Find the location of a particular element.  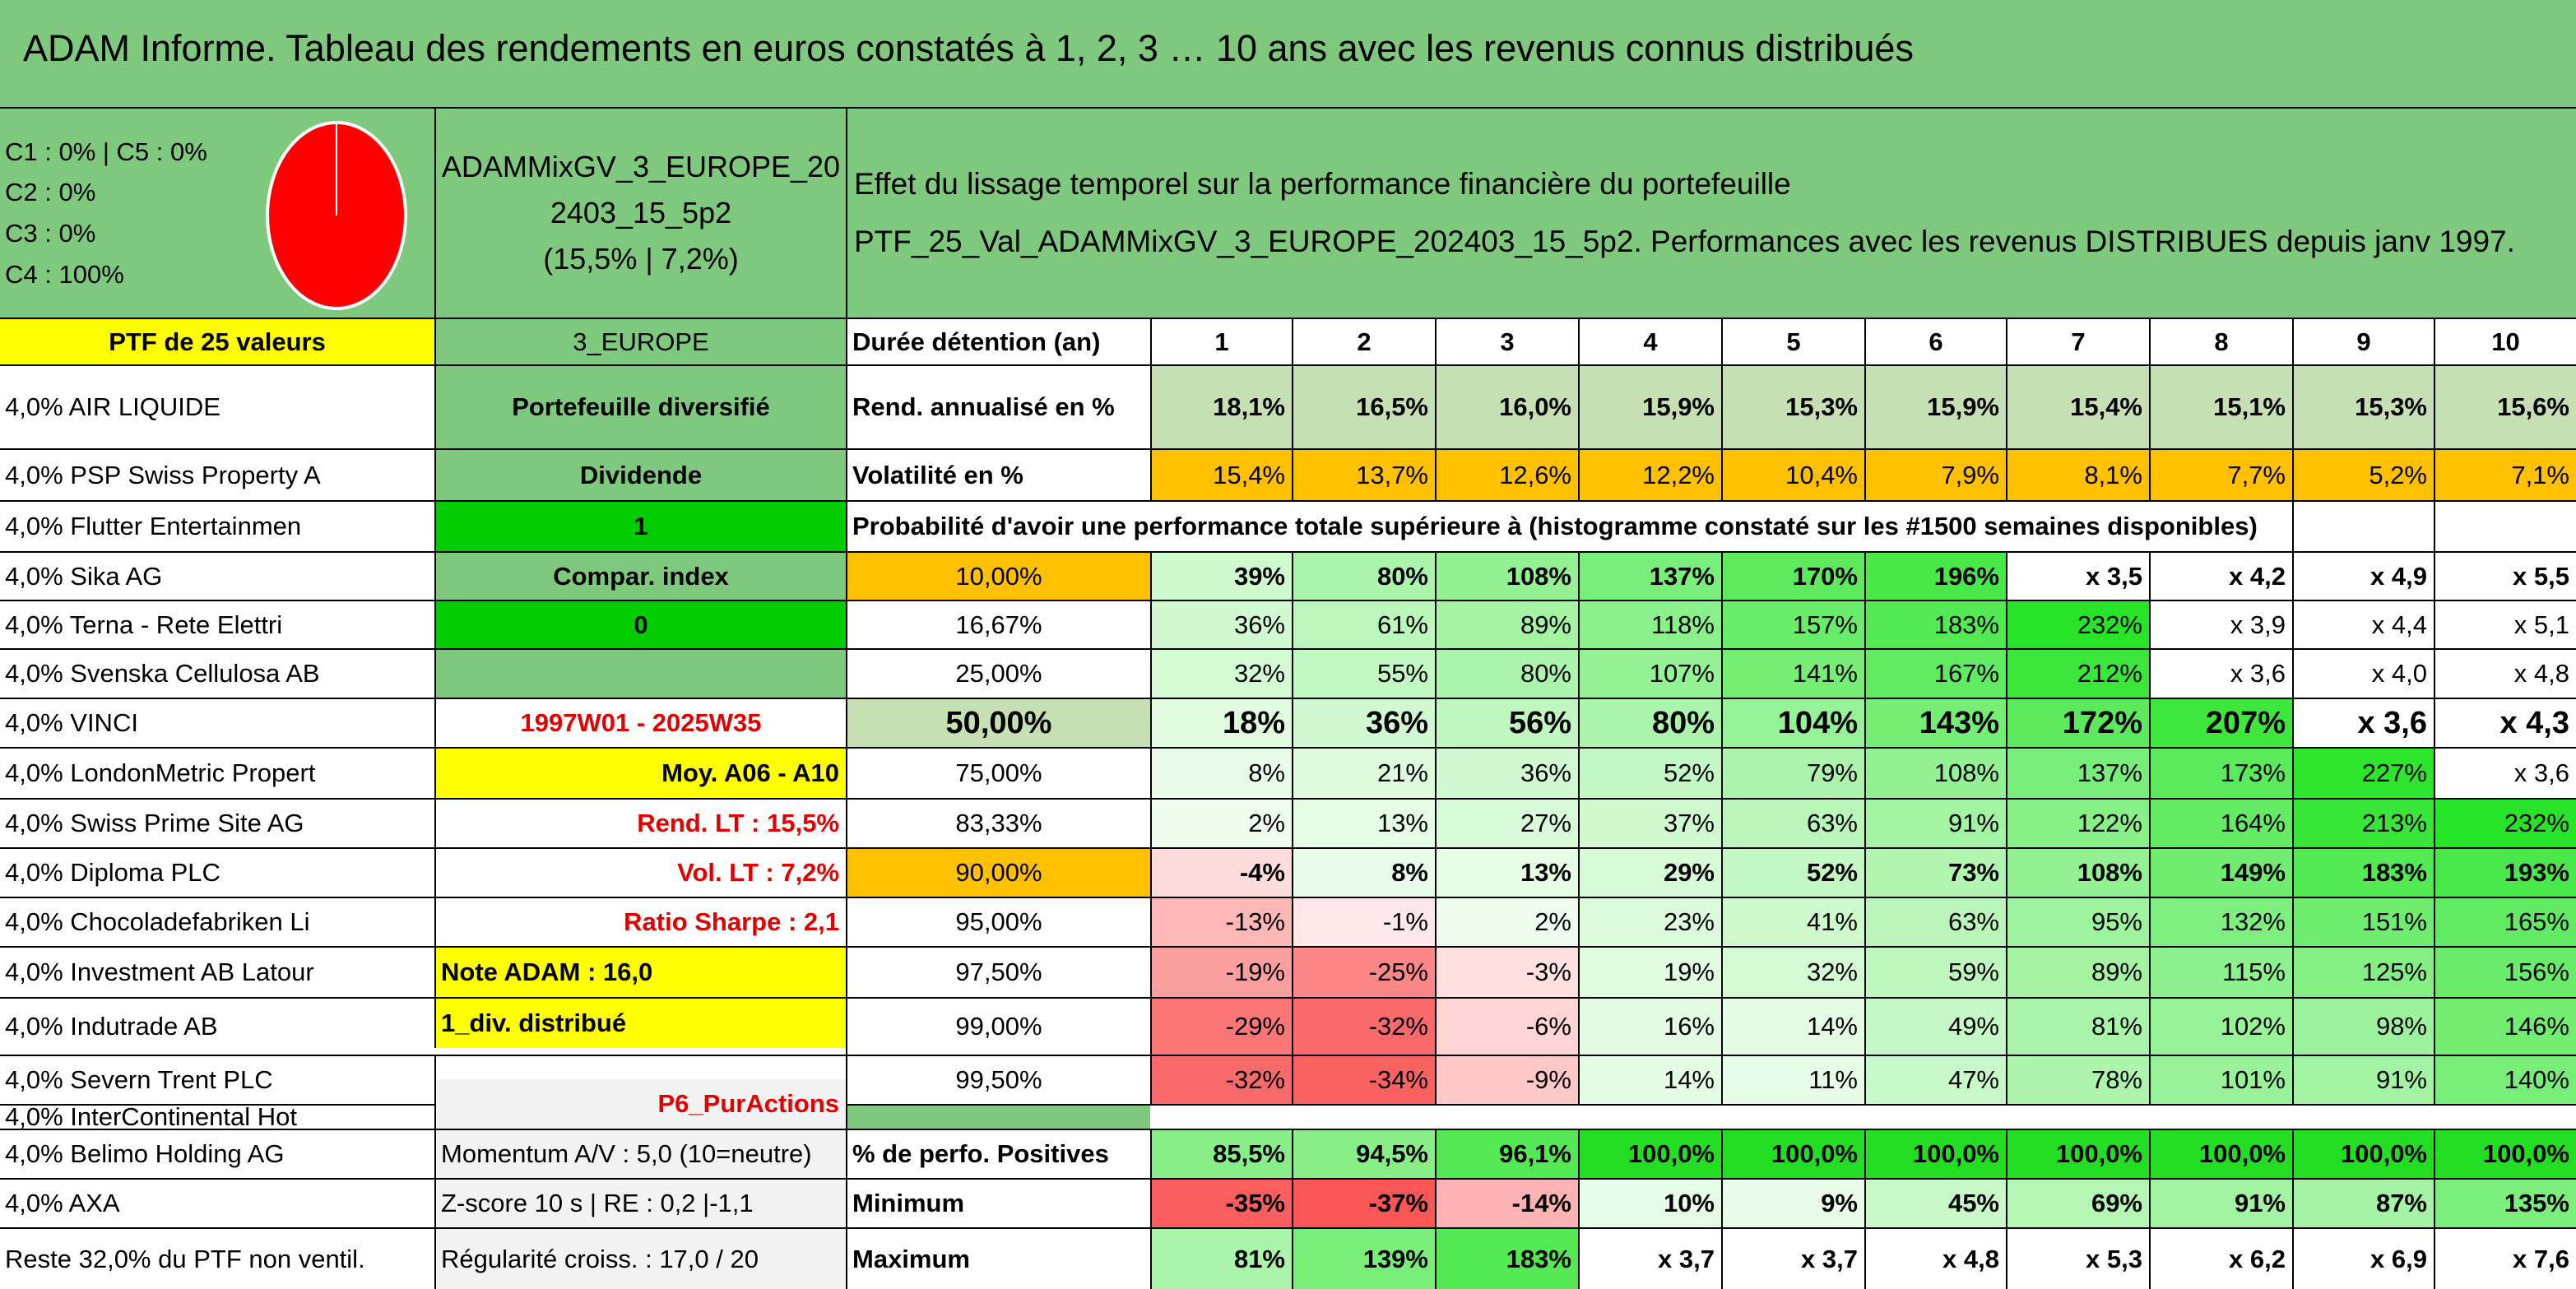

probability-value: 183% is located at coordinates (2363, 872).